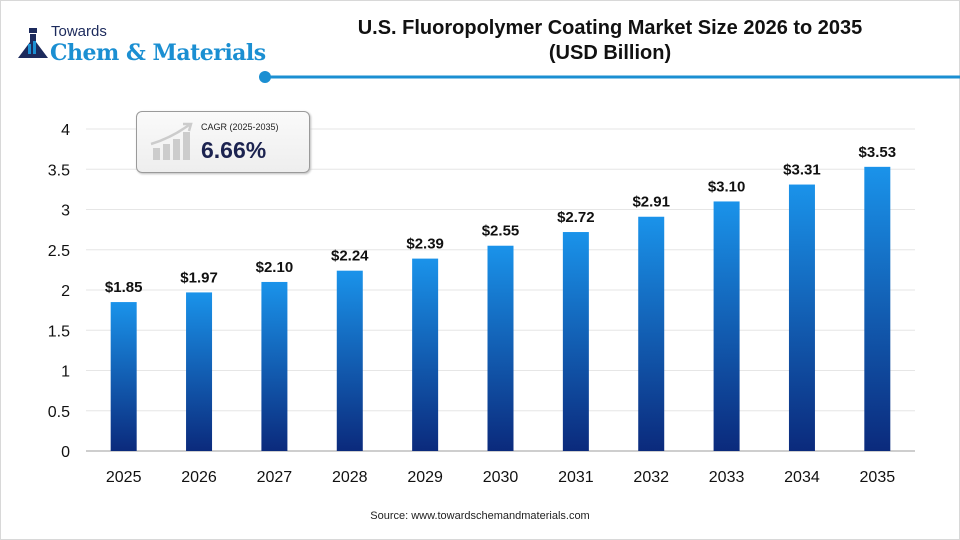 The width and height of the screenshot is (960, 540). Describe the element at coordinates (425, 244) in the screenshot. I see `data-label: $2.39` at that location.